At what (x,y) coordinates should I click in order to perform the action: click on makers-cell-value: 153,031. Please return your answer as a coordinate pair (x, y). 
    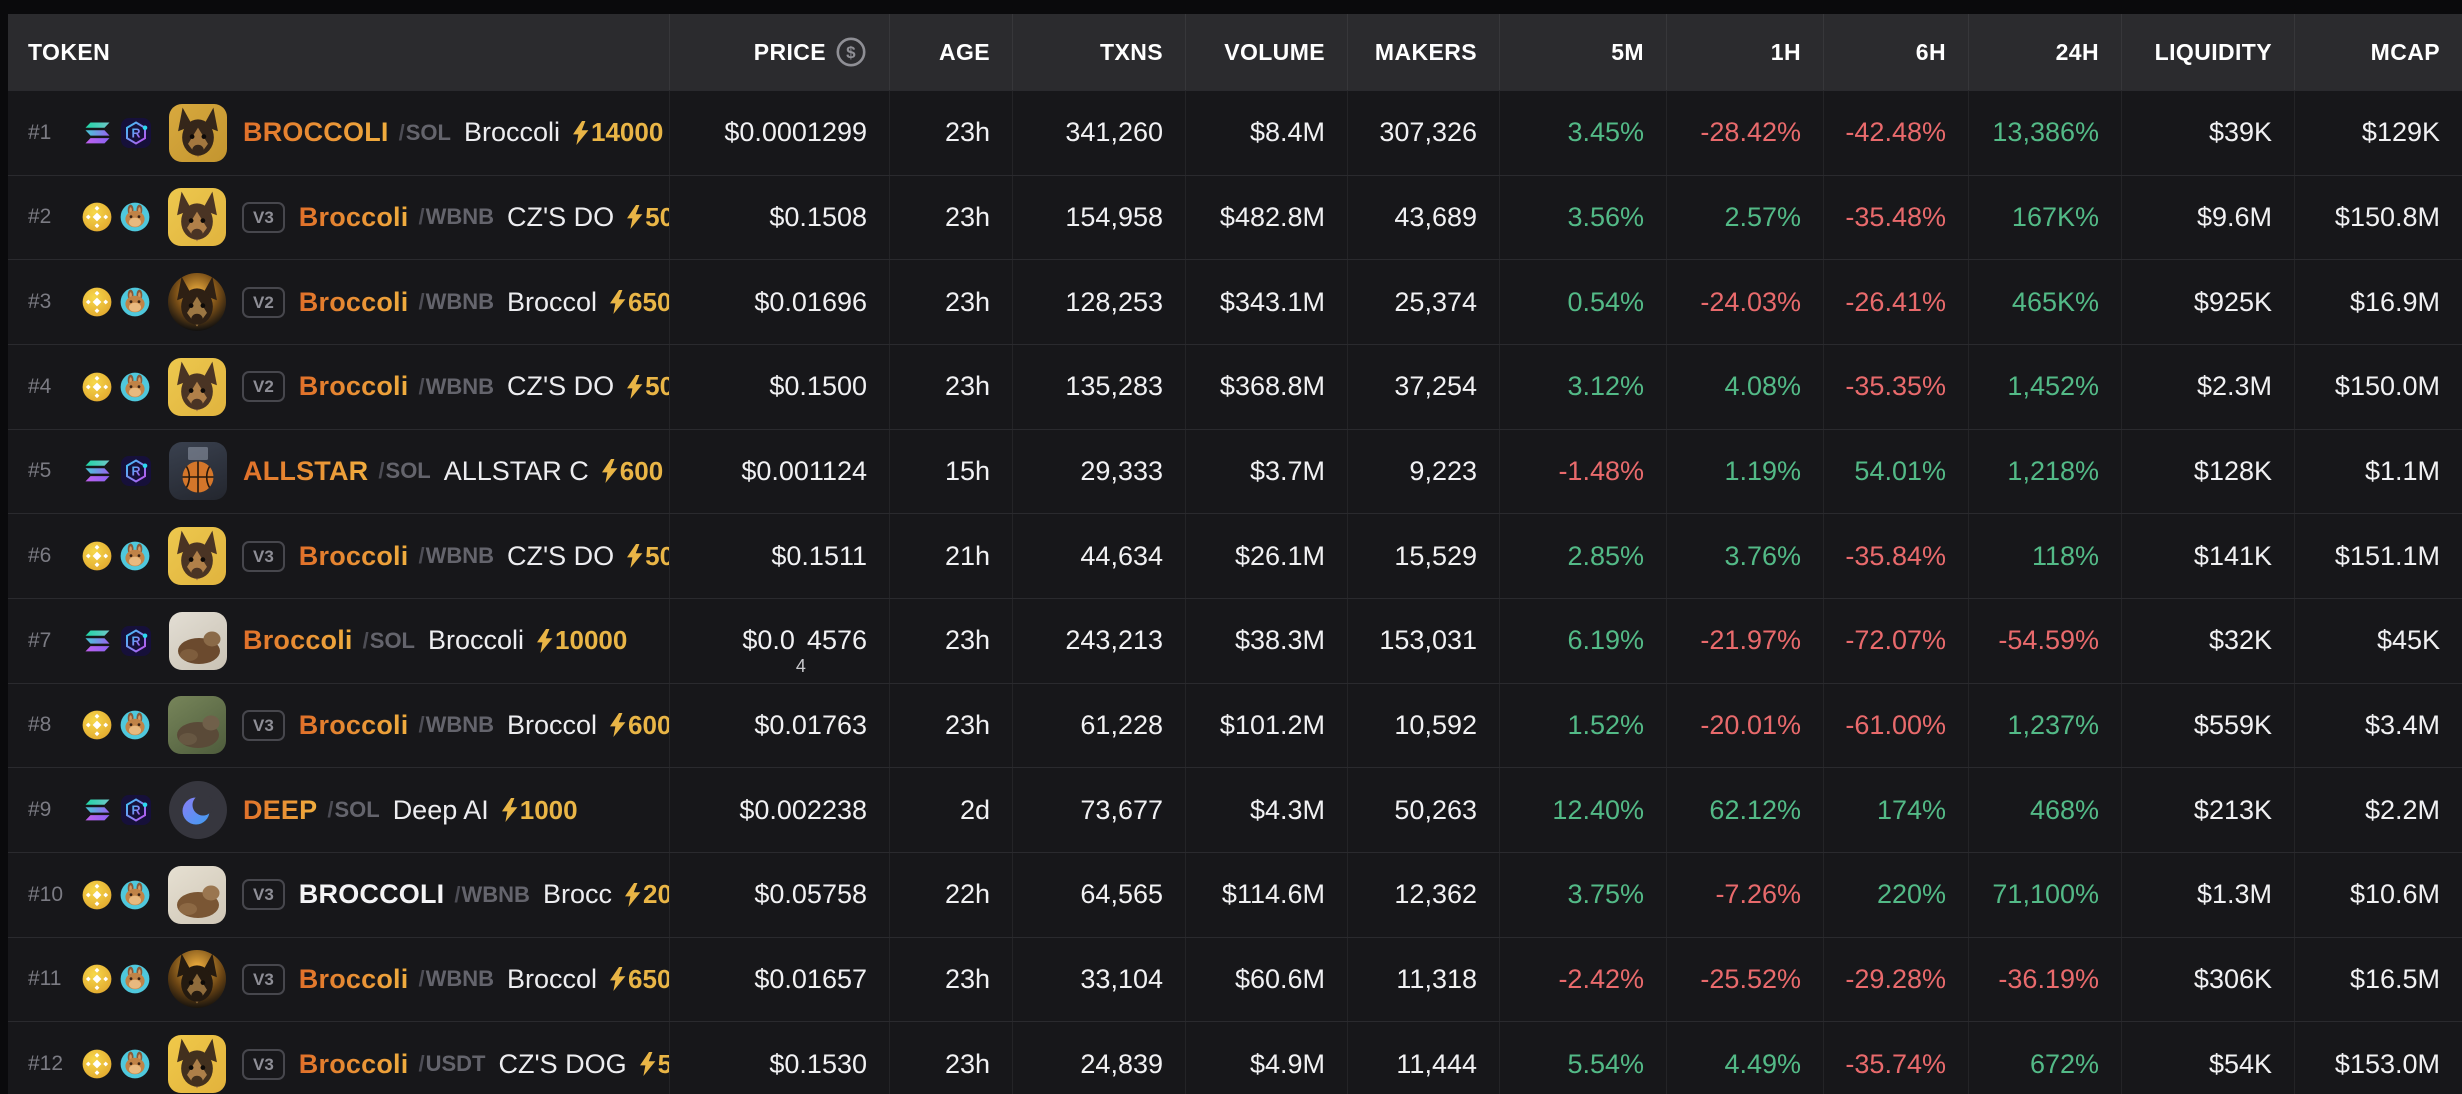
    Looking at the image, I should click on (1428, 640).